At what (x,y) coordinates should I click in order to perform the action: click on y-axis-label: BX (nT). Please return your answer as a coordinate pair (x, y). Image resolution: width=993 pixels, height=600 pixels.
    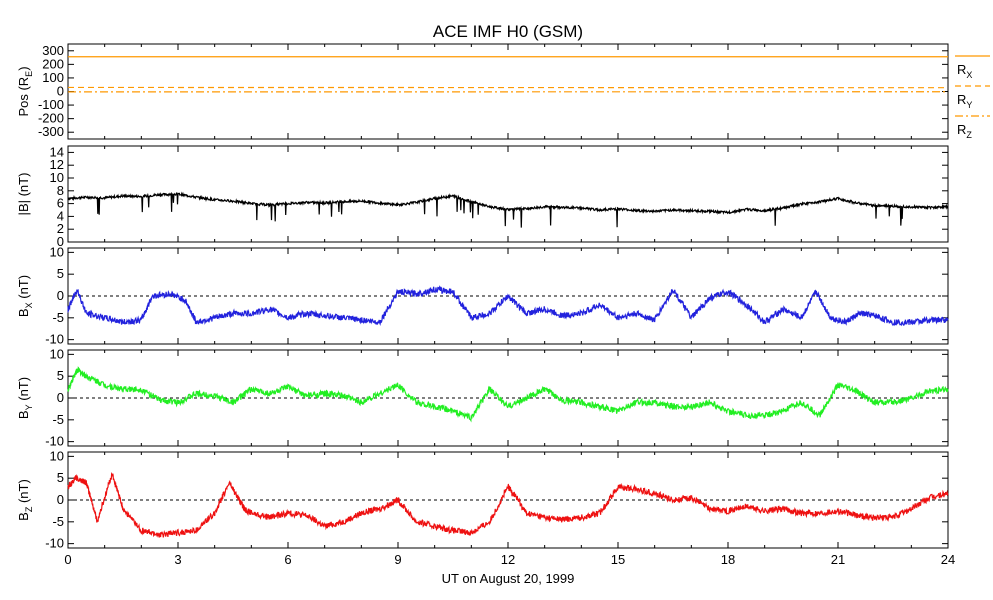
    Looking at the image, I should click on (25, 296).